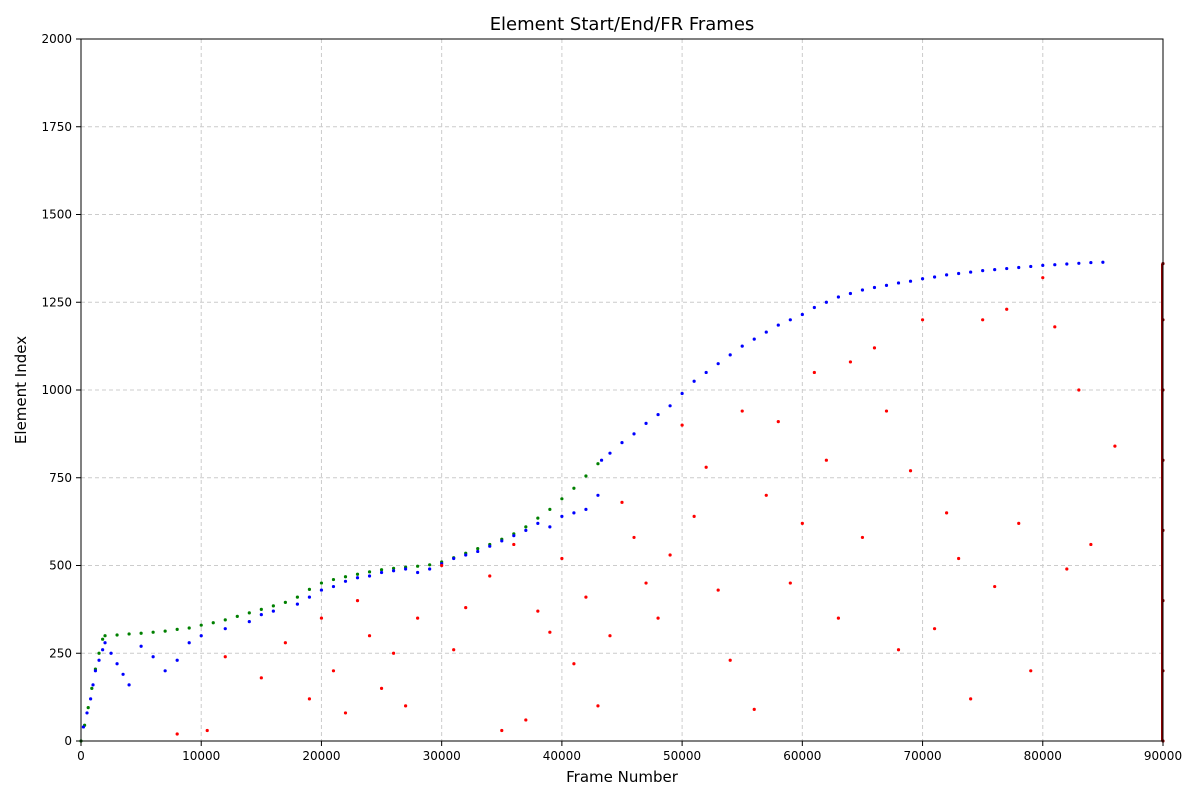  I want to click on x-tick-label: 40000, so click(562, 756).